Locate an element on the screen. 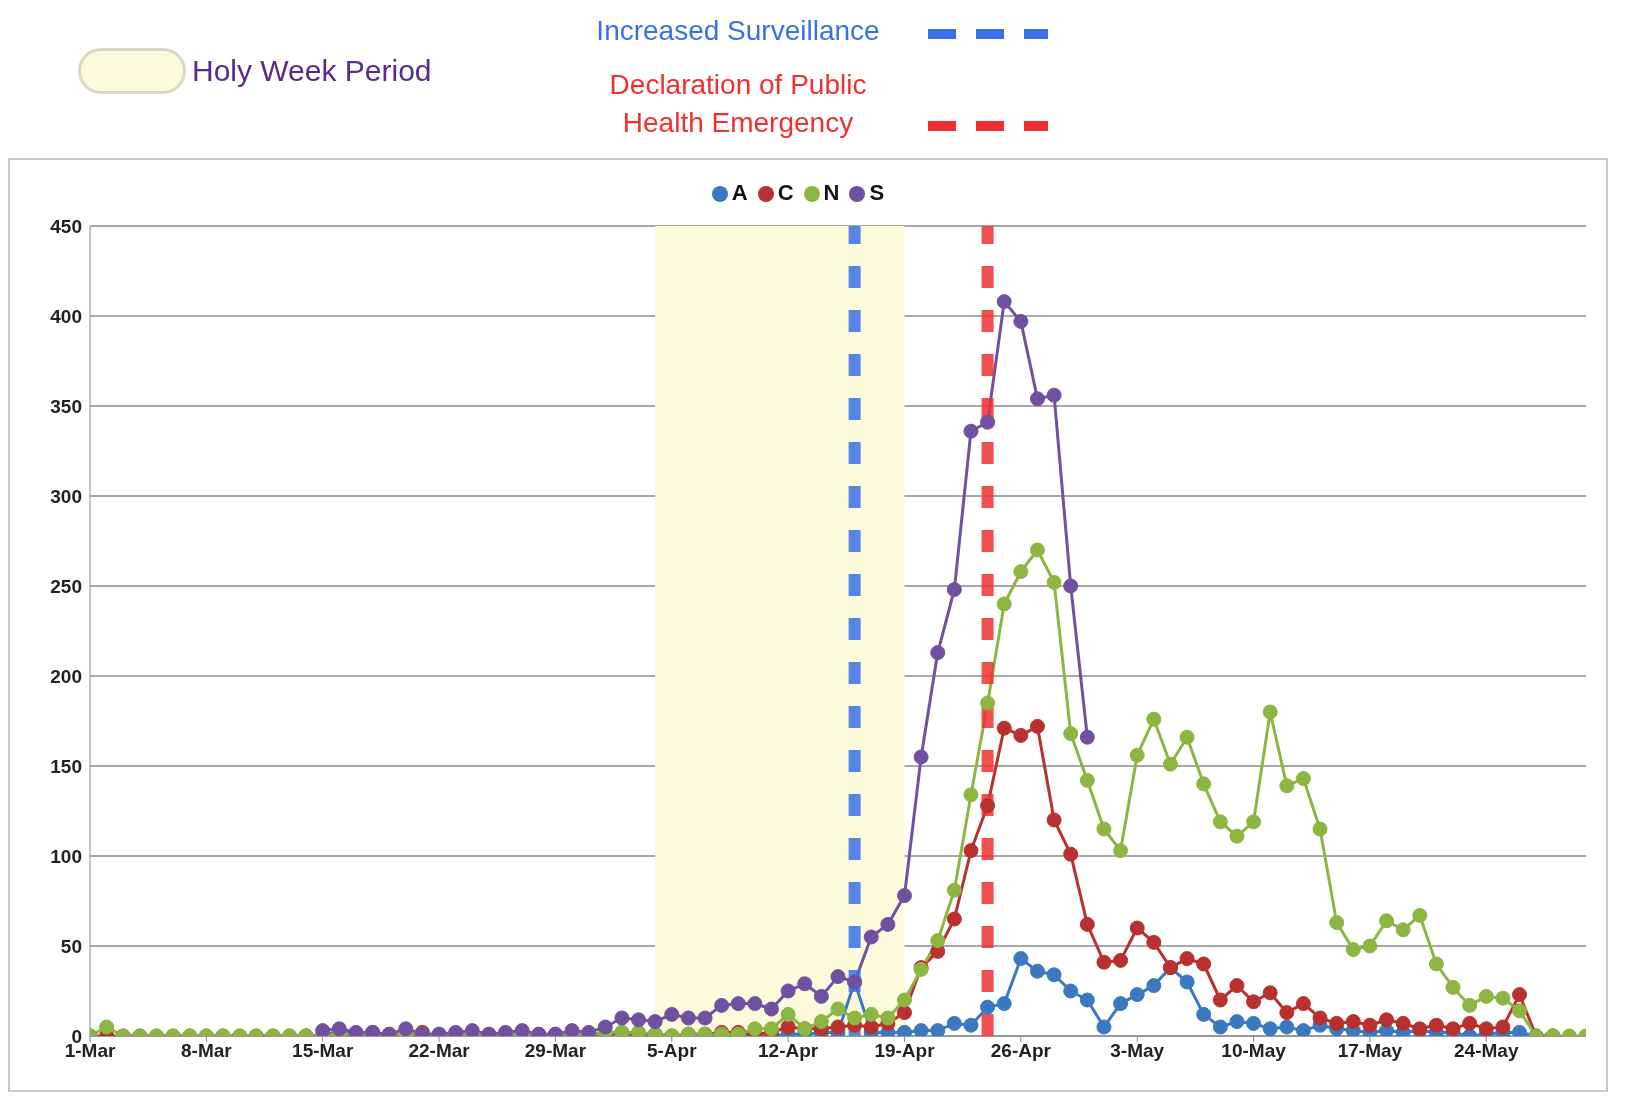 The width and height of the screenshot is (1638, 1108). x-tick-label: 19-Apr is located at coordinates (905, 1051).